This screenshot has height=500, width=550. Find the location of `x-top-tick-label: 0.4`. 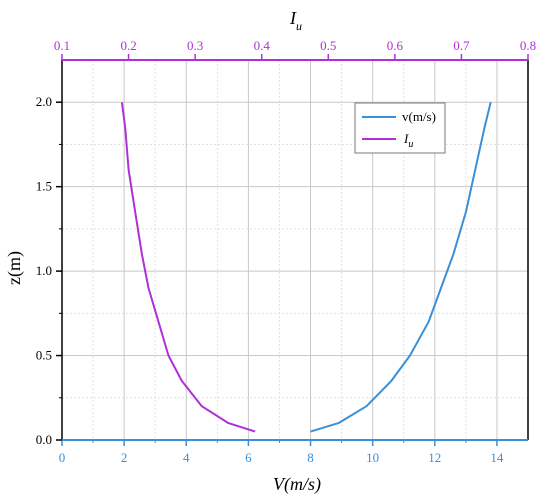

x-top-tick-label: 0.4 is located at coordinates (262, 45).